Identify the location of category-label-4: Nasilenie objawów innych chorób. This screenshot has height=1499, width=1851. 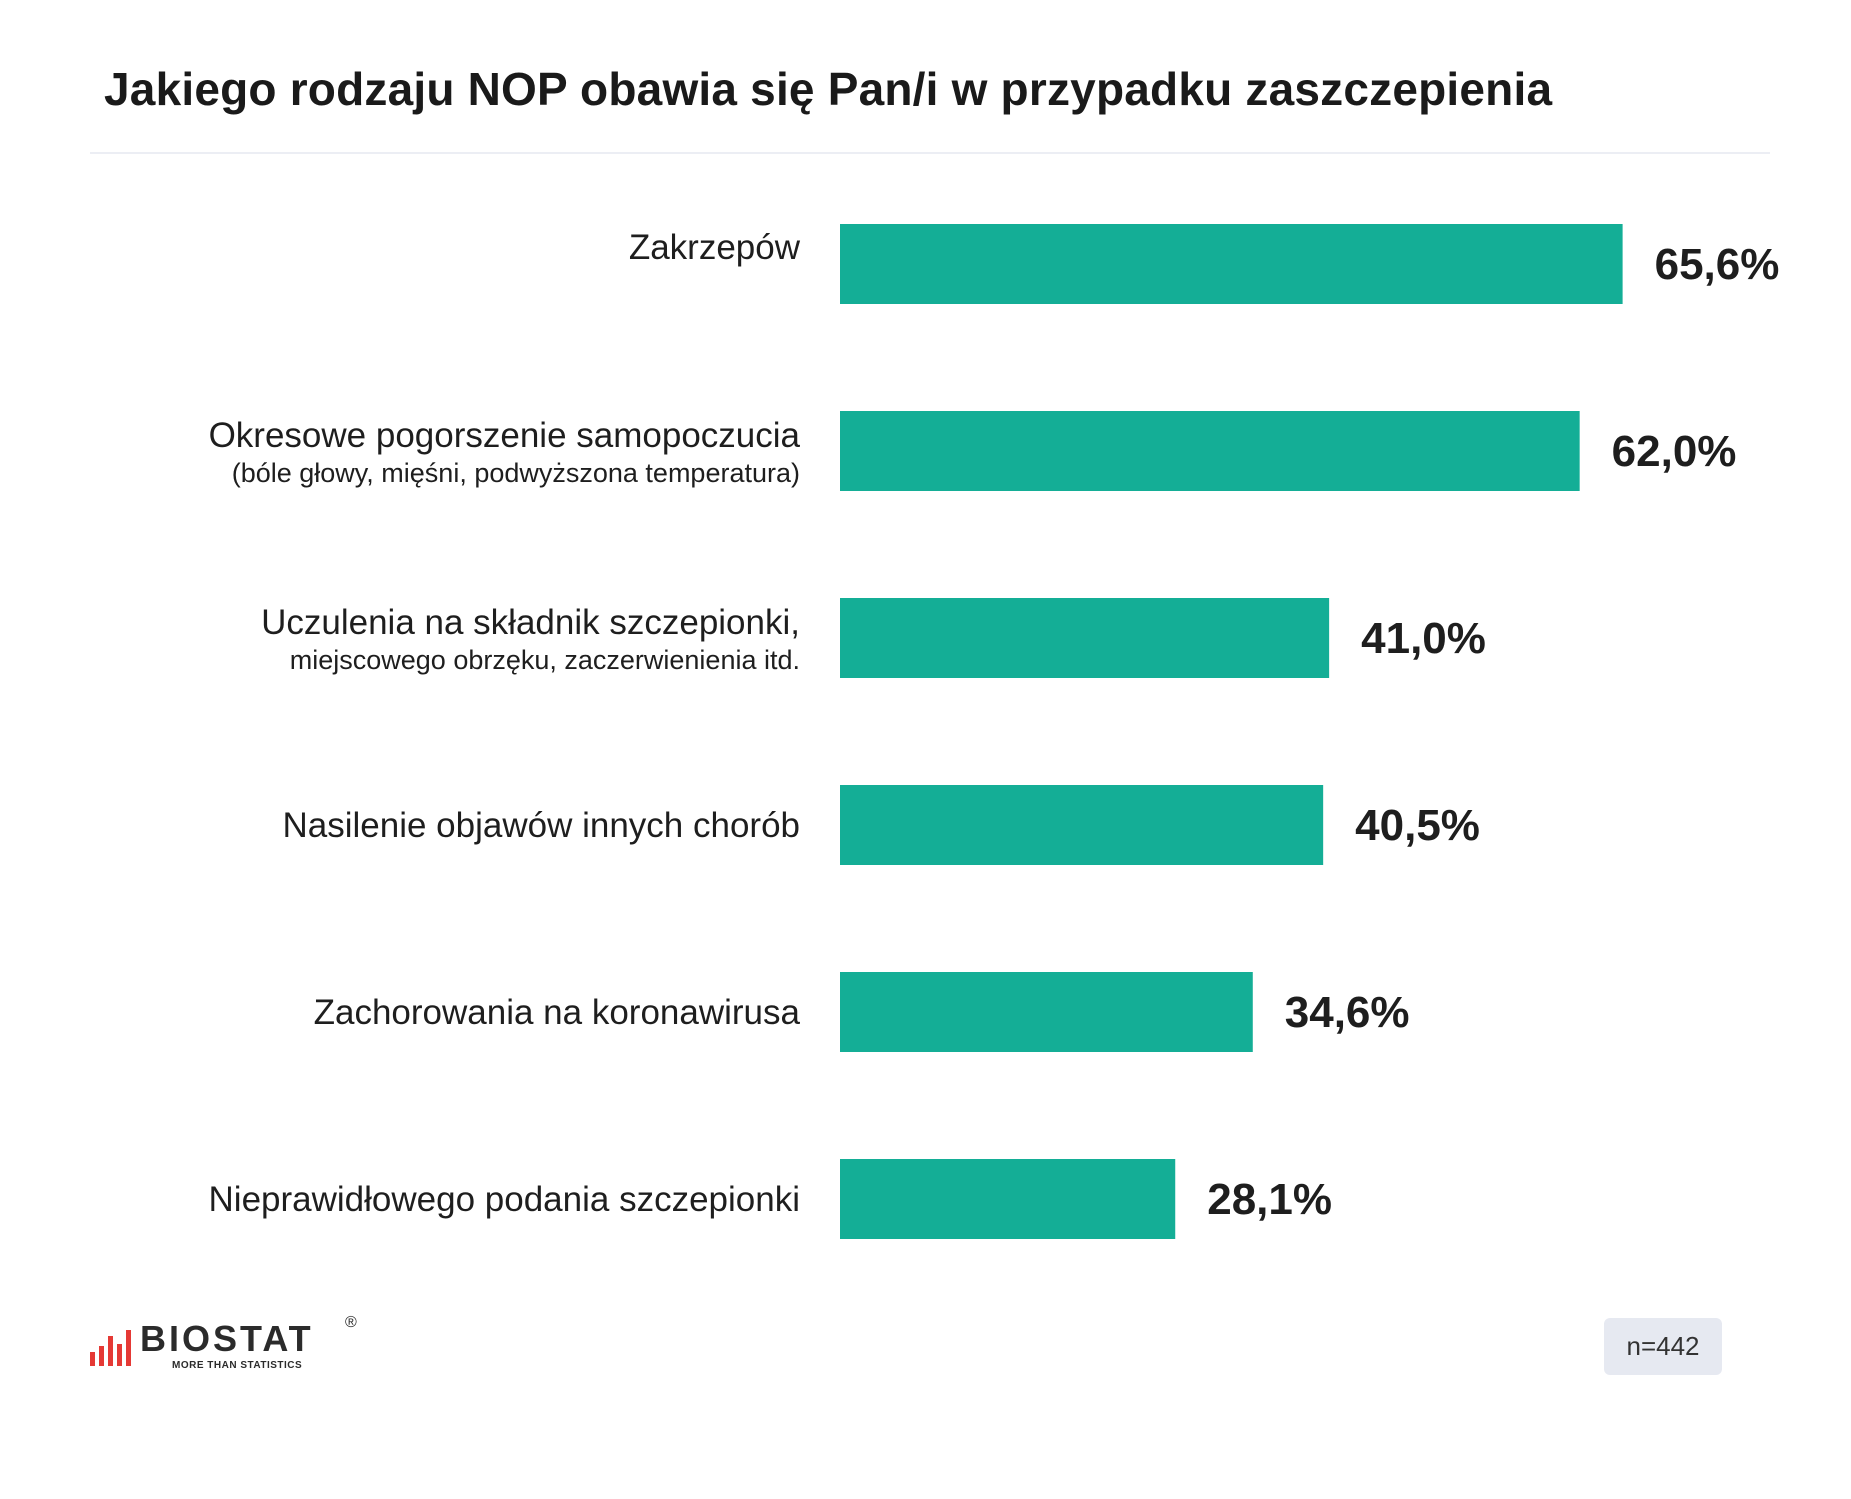
(541, 825).